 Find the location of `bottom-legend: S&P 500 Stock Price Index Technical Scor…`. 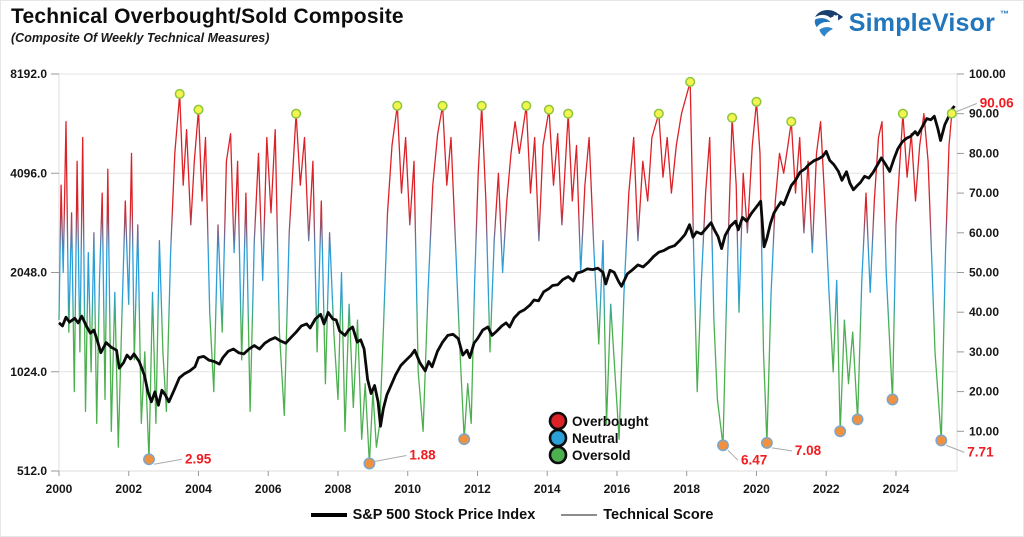

bottom-legend: S&P 500 Stock Price Index Technical Scor… is located at coordinates (512, 515).